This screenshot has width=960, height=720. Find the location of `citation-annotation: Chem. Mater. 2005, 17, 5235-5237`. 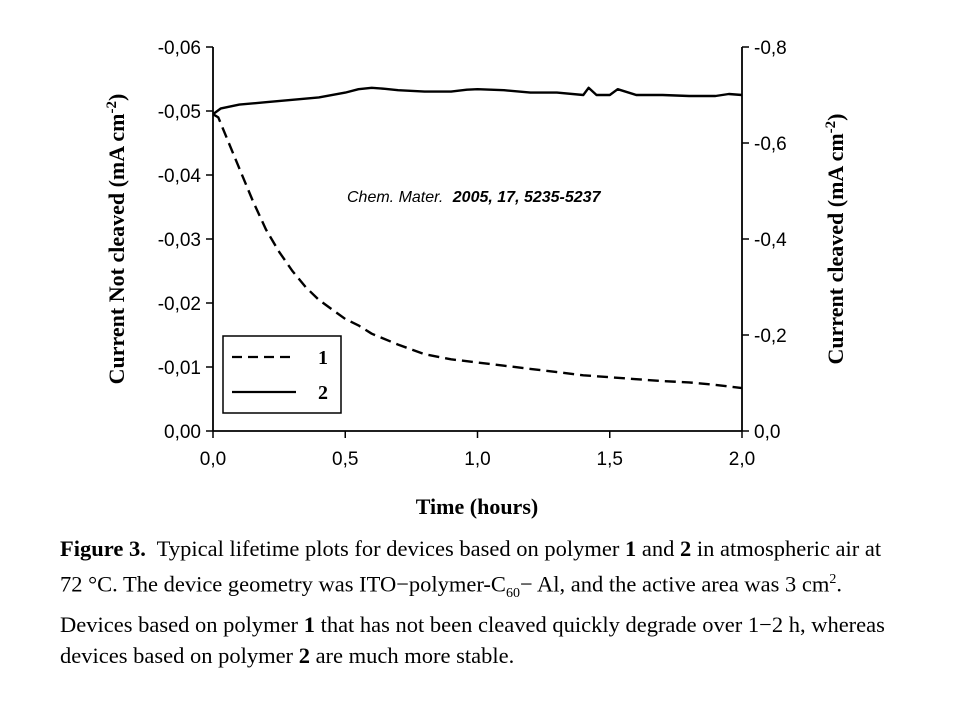

citation-annotation: Chem. Mater. 2005, 17, 5235-5237 is located at coordinates (474, 197).